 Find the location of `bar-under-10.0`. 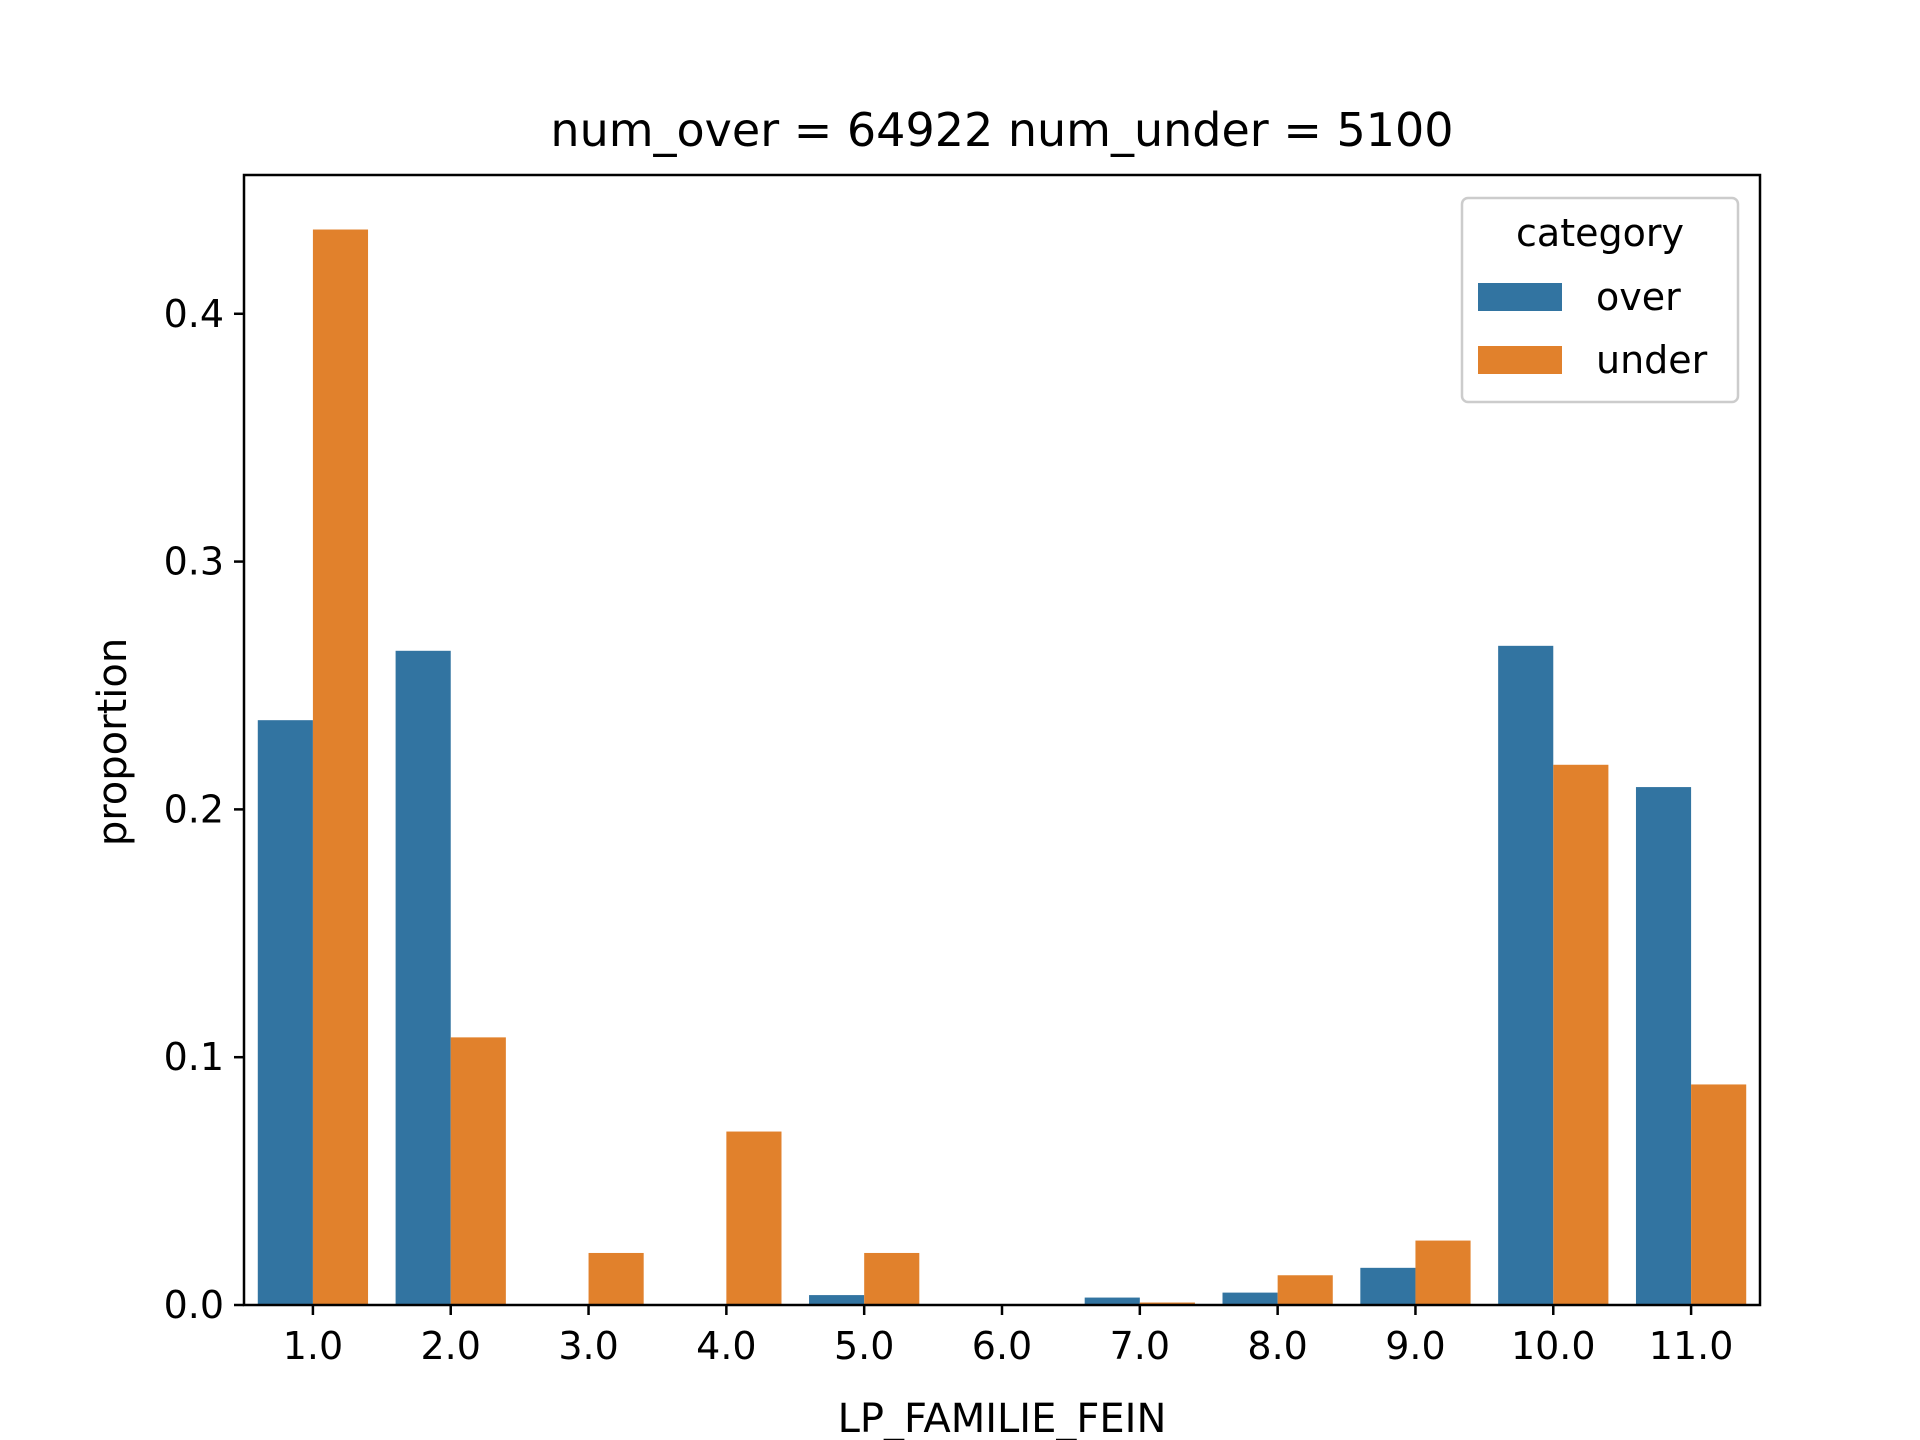

bar-under-10.0 is located at coordinates (1581, 1034).